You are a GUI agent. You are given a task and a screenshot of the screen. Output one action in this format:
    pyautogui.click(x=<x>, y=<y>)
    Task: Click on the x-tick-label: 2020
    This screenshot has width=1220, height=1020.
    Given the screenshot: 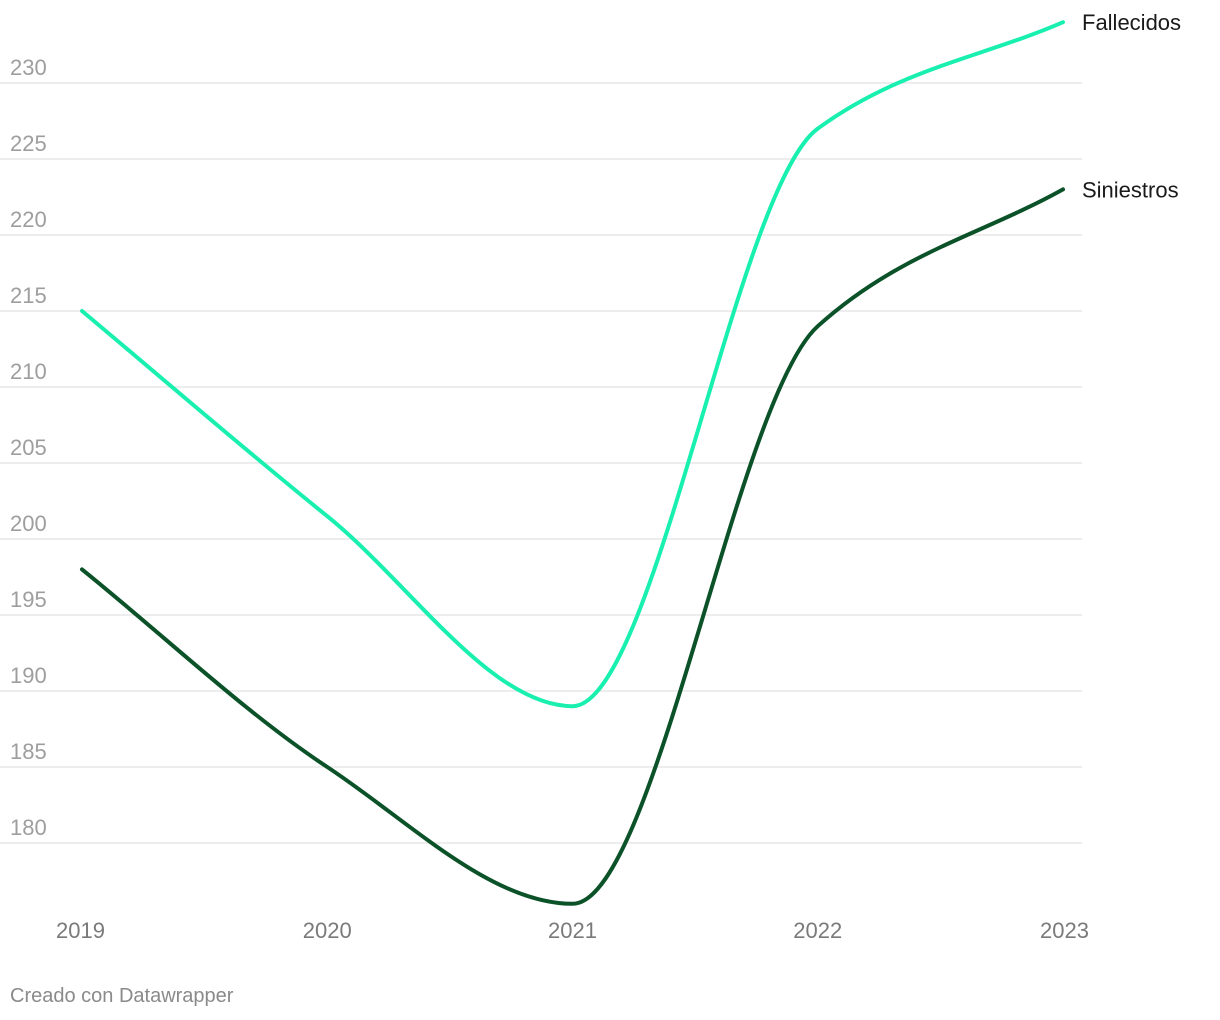 What is the action you would take?
    pyautogui.click(x=327, y=930)
    